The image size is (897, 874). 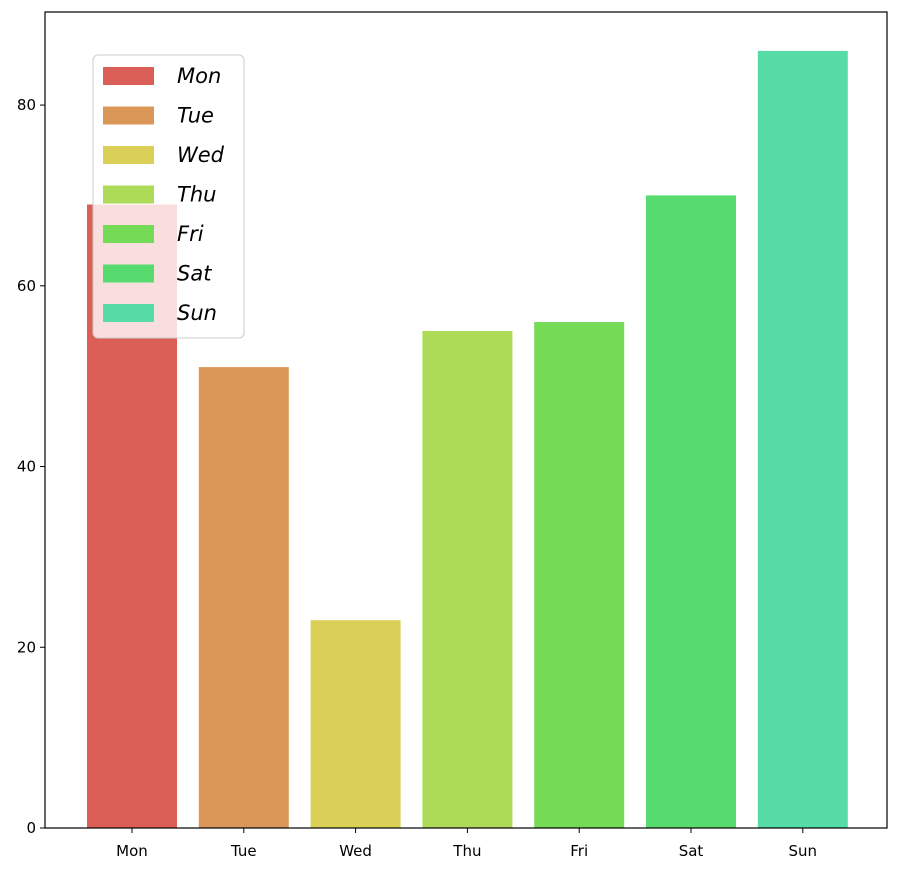 I want to click on legend-swatch-fri, so click(x=128, y=234).